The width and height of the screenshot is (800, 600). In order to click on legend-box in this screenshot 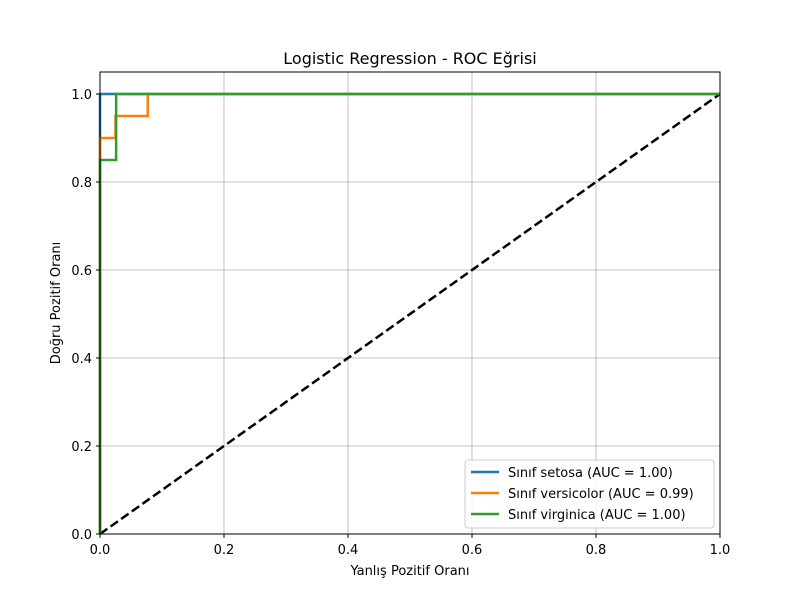, I will do `click(589, 494)`.